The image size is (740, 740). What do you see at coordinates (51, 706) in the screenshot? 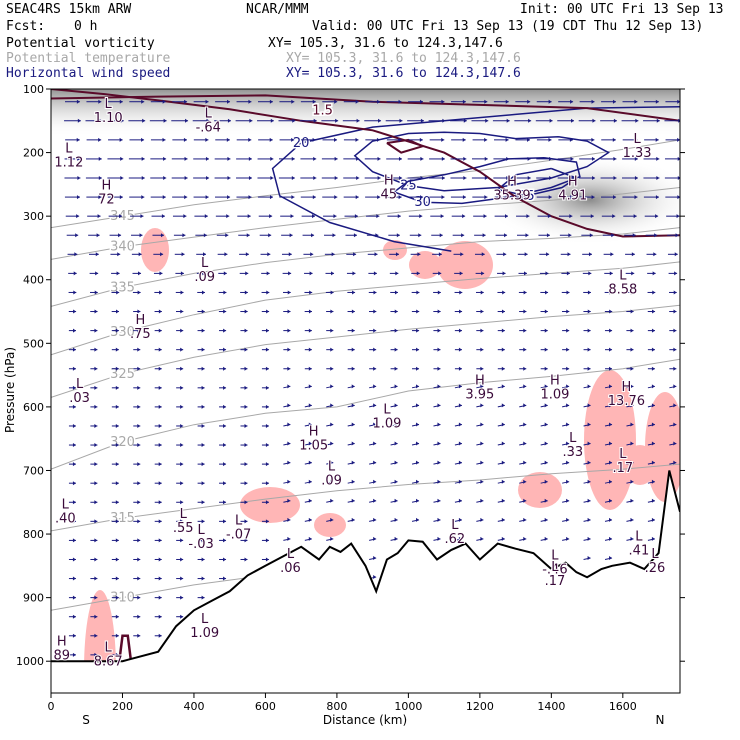
I see `x-tick-label: 0` at bounding box center [51, 706].